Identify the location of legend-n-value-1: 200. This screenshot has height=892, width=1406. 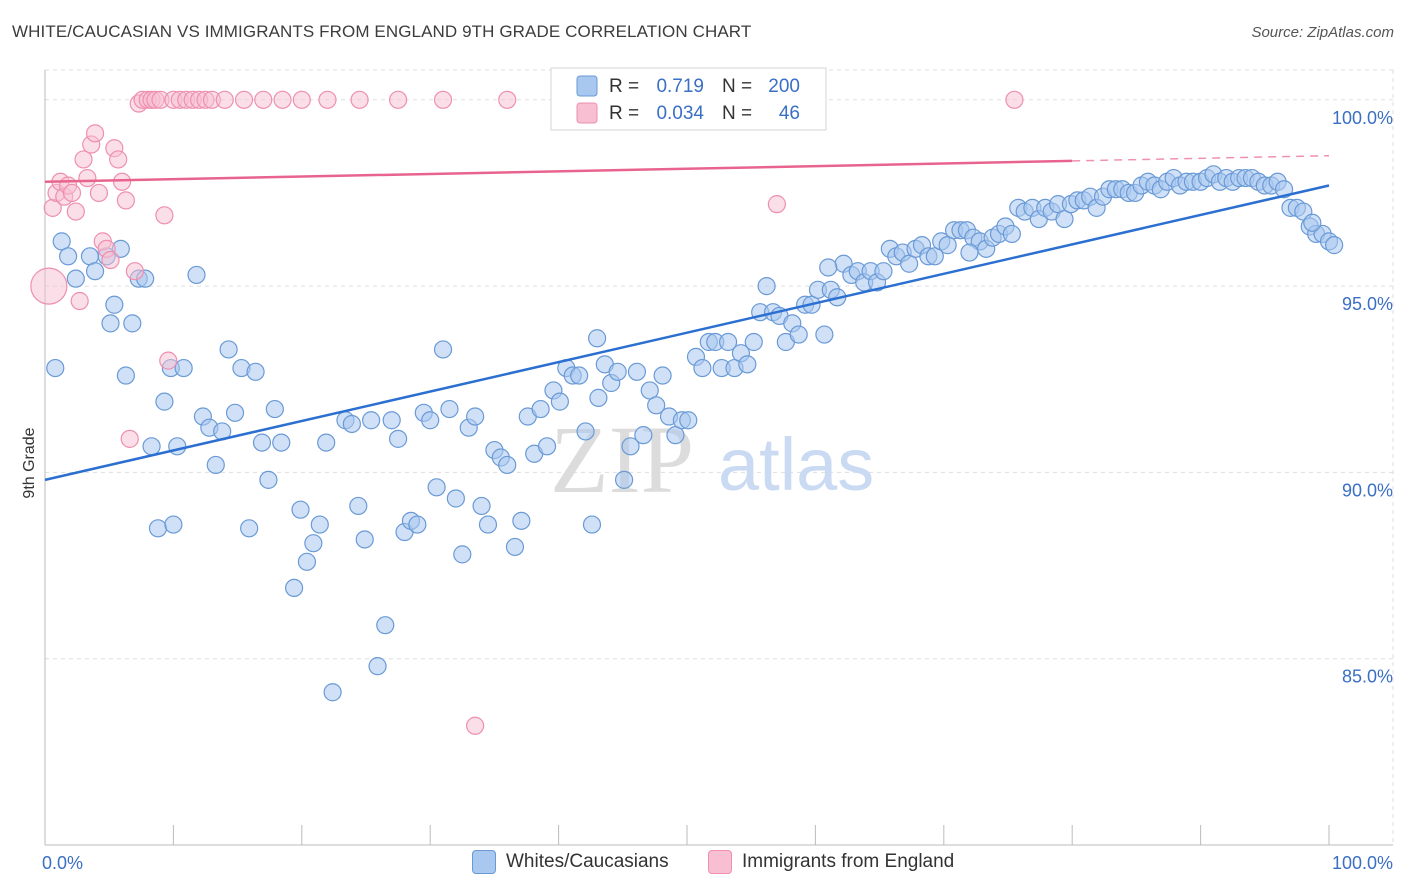
(784, 86).